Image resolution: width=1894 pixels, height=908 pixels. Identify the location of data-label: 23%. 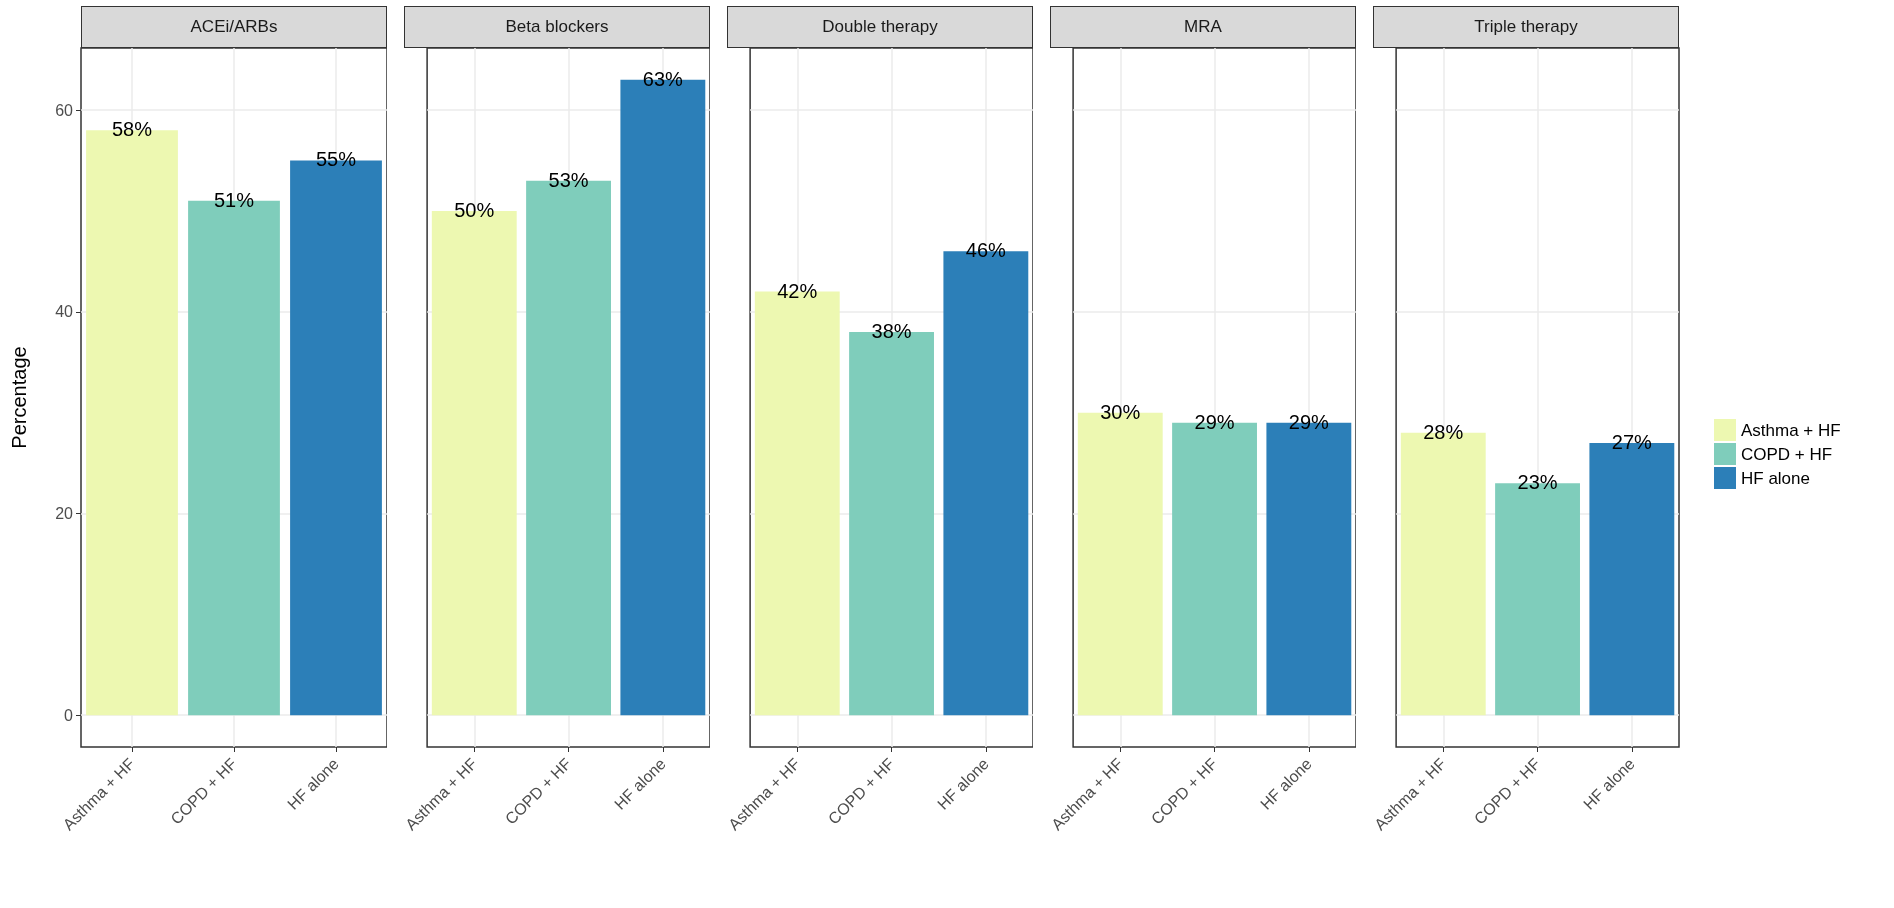
(1537, 482).